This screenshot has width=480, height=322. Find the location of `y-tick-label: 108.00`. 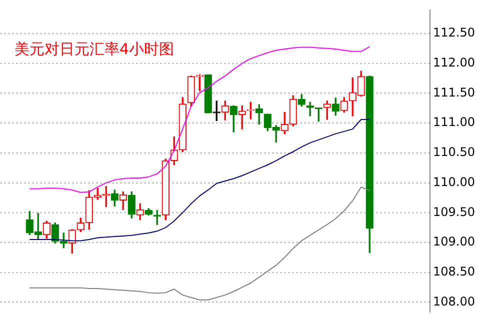

y-tick-label: 108.00 is located at coordinates (454, 301).